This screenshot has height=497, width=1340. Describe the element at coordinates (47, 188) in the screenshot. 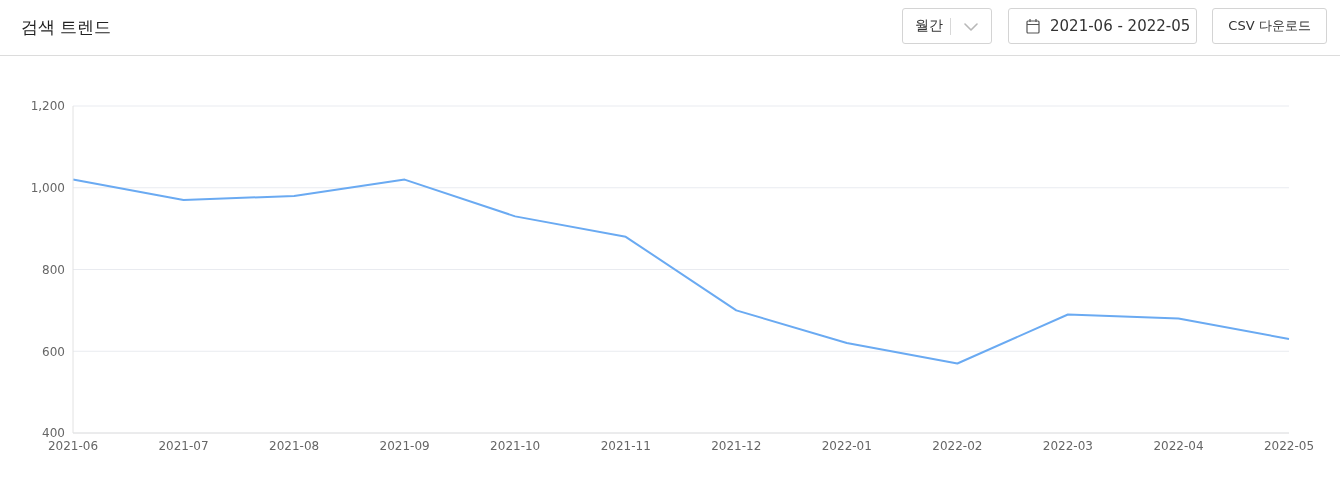

I see `y-tick-label: 1,000` at that location.